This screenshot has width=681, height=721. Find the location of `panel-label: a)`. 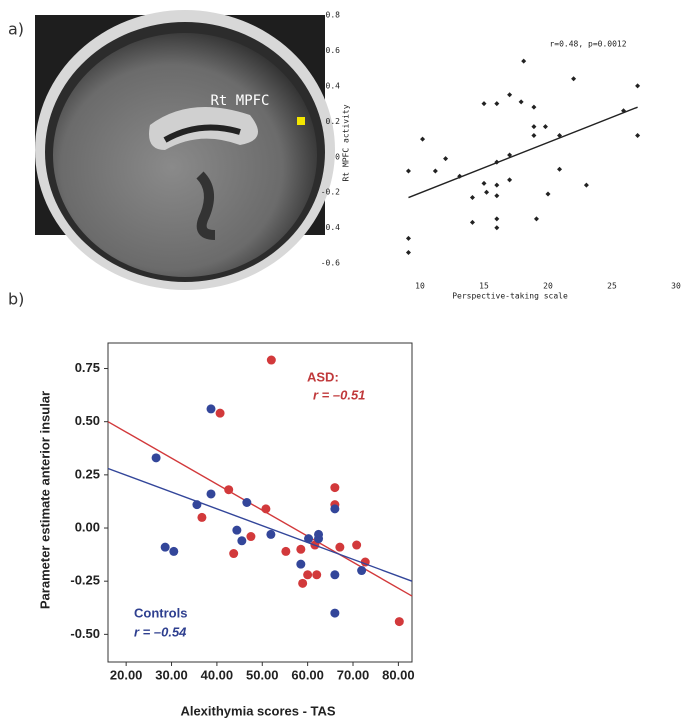

panel-label: a) is located at coordinates (16, 29).